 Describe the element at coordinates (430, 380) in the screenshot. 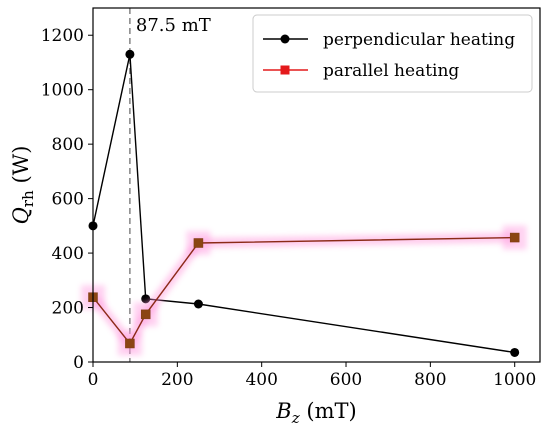

I see `x-tick-label-800: 800` at that location.